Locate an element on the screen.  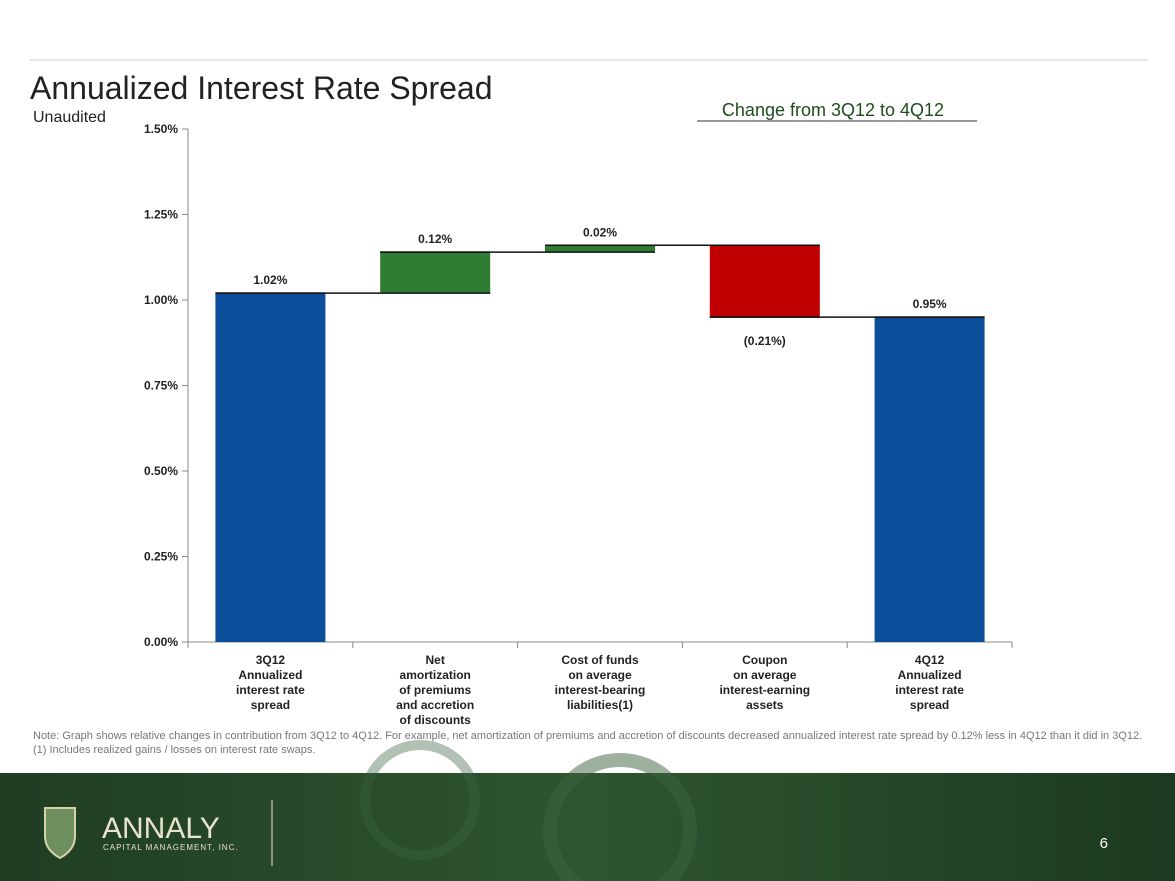
value-label: 1.02% is located at coordinates (270, 280).